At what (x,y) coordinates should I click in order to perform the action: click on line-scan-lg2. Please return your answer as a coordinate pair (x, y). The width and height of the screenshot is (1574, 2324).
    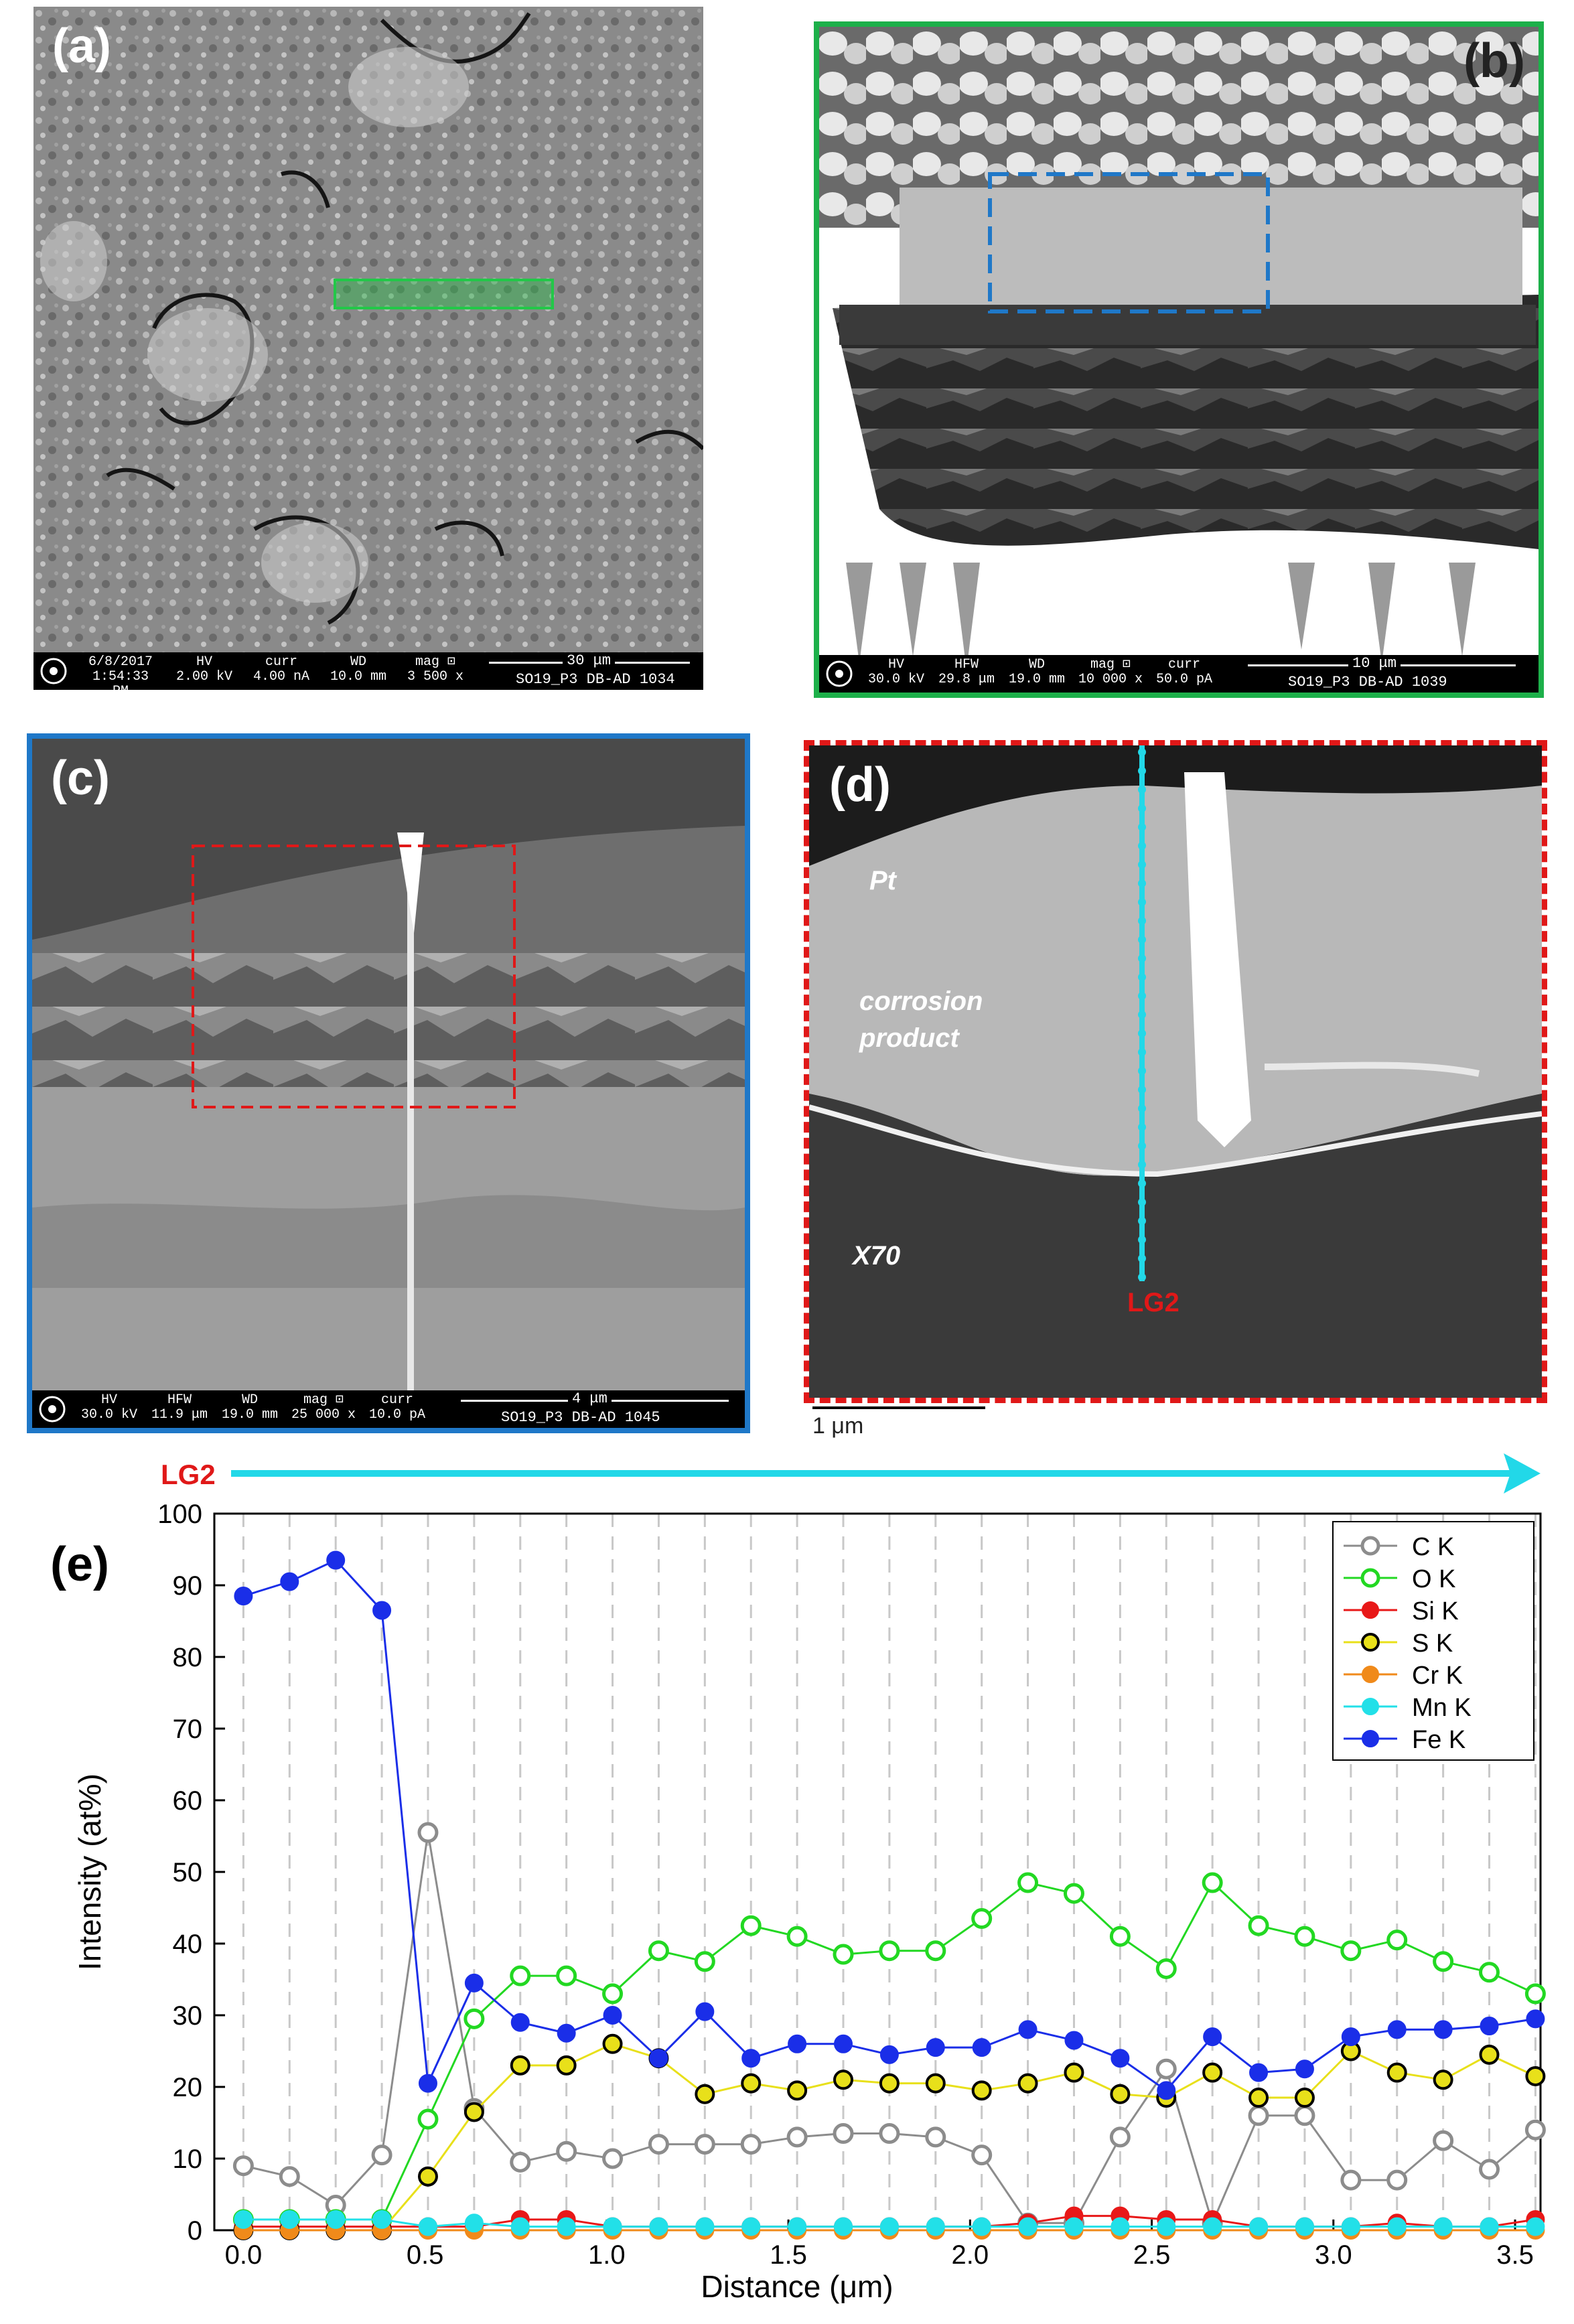
    Looking at the image, I should click on (1142, 1013).